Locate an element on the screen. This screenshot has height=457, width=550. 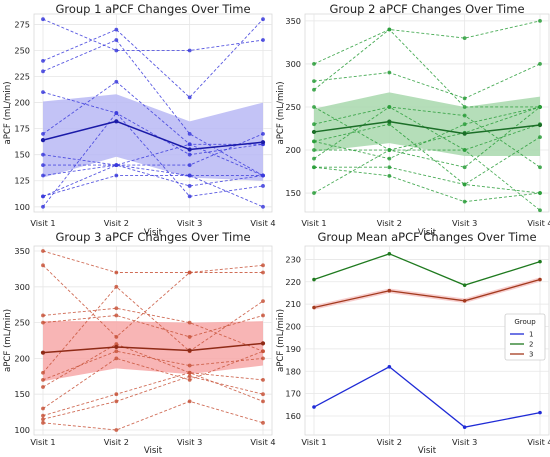
y-tick-label: 180 is located at coordinates (293, 371).